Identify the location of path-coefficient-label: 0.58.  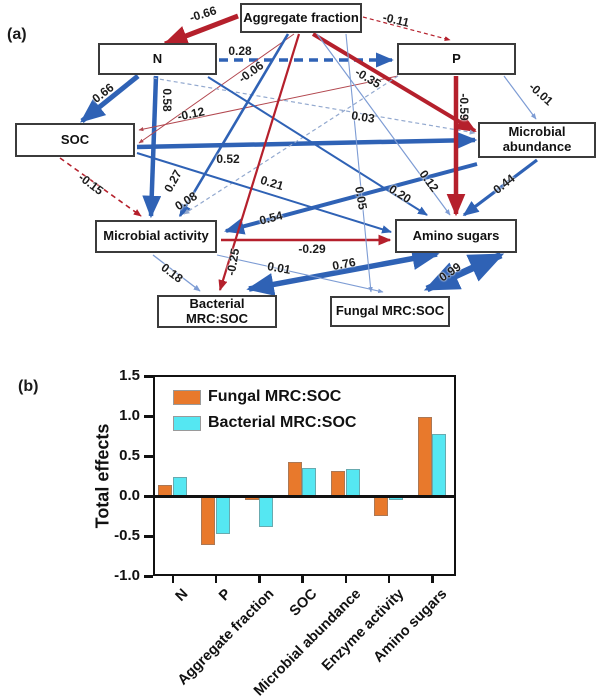
(167, 100).